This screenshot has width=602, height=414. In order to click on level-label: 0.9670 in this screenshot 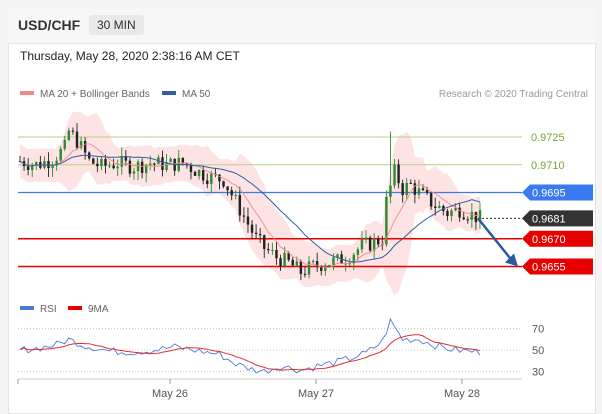, I will do `click(549, 240)`.